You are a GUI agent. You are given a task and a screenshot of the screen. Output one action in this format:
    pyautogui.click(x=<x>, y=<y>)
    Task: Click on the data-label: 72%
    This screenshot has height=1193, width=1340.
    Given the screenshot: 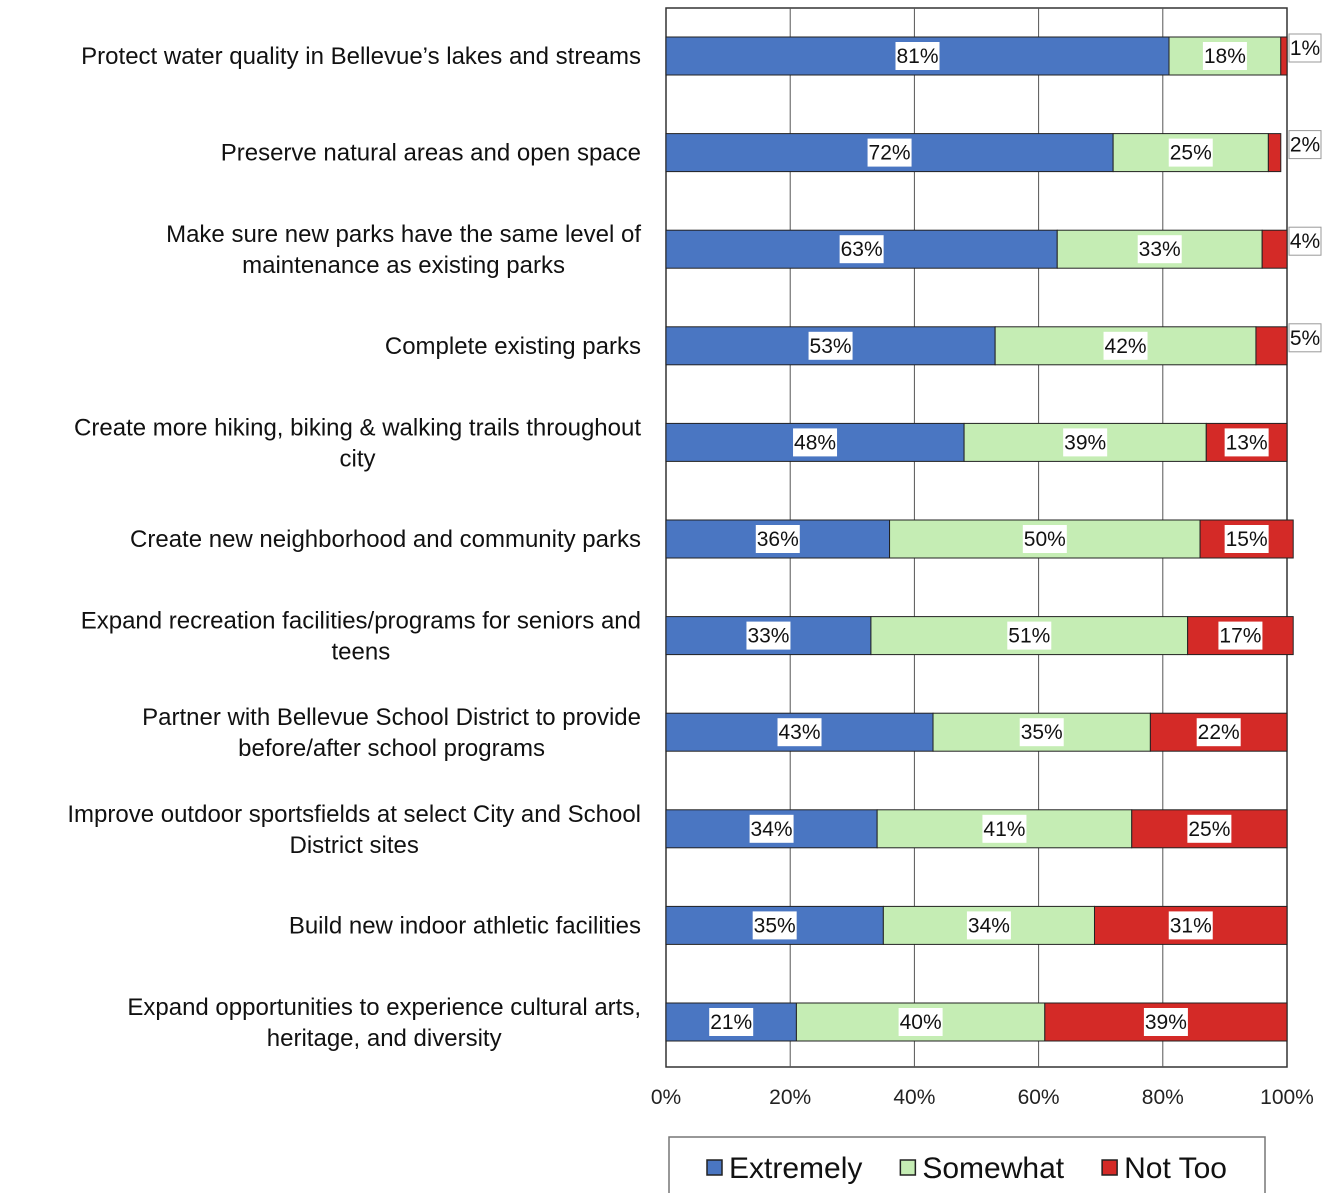 What is the action you would take?
    pyautogui.click(x=890, y=153)
    